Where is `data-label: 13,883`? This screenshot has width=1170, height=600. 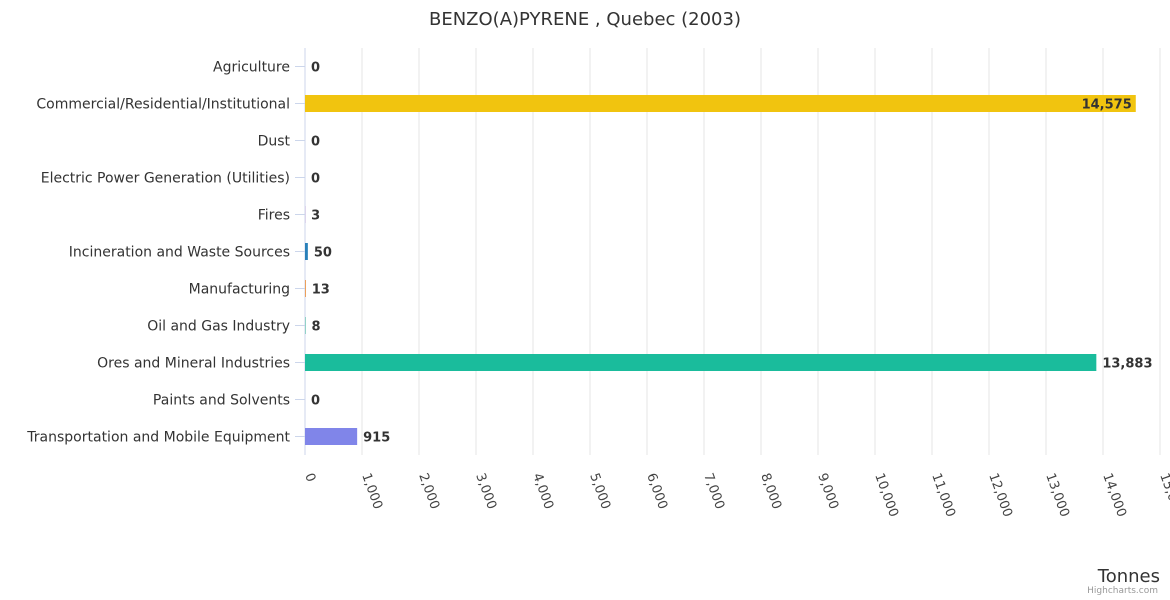 data-label: 13,883 is located at coordinates (1127, 364).